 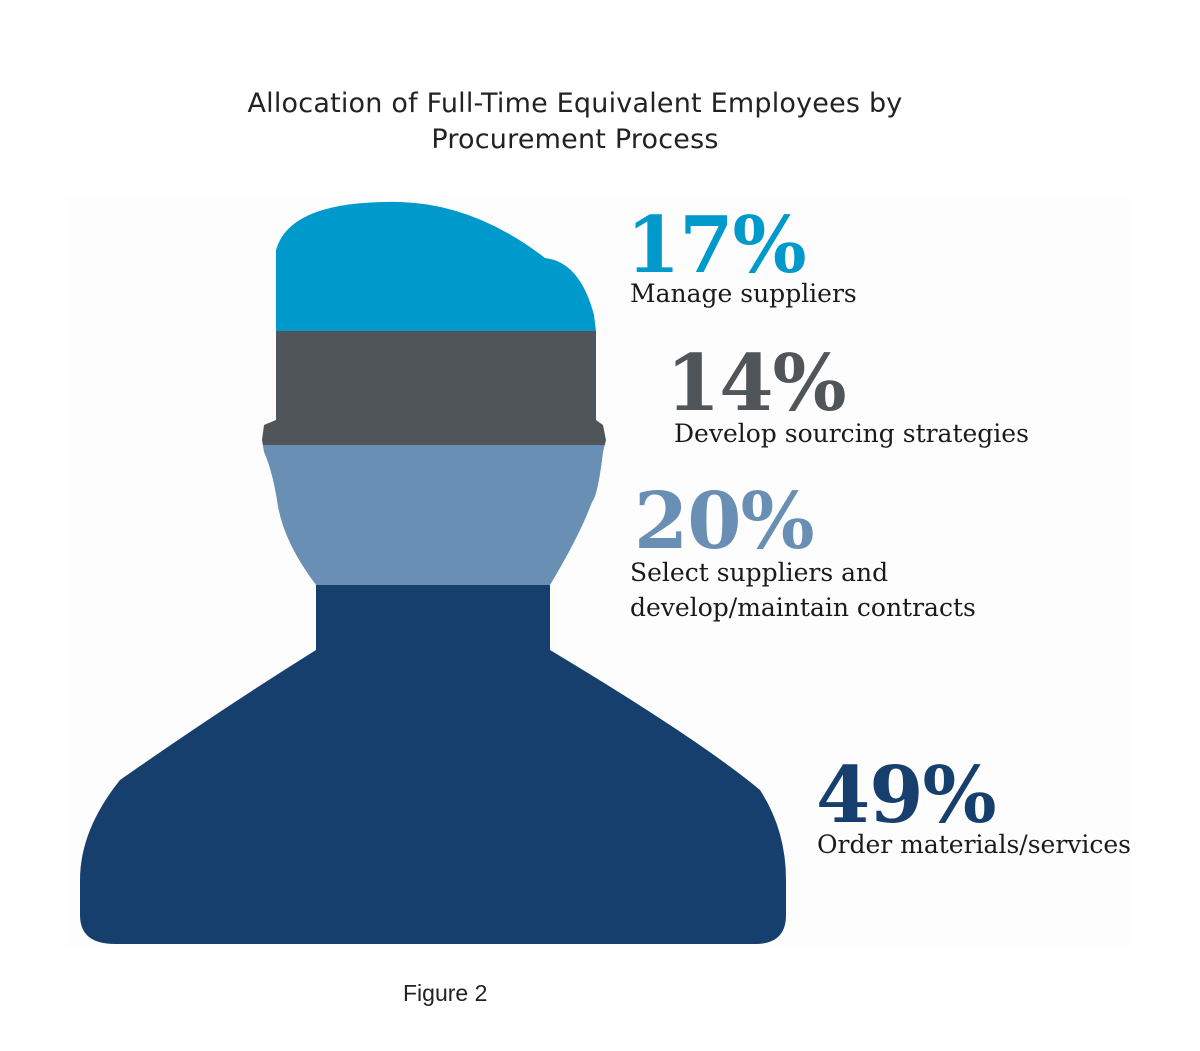 I want to click on segment-label-line: Select suppliers and, so click(x=759, y=572).